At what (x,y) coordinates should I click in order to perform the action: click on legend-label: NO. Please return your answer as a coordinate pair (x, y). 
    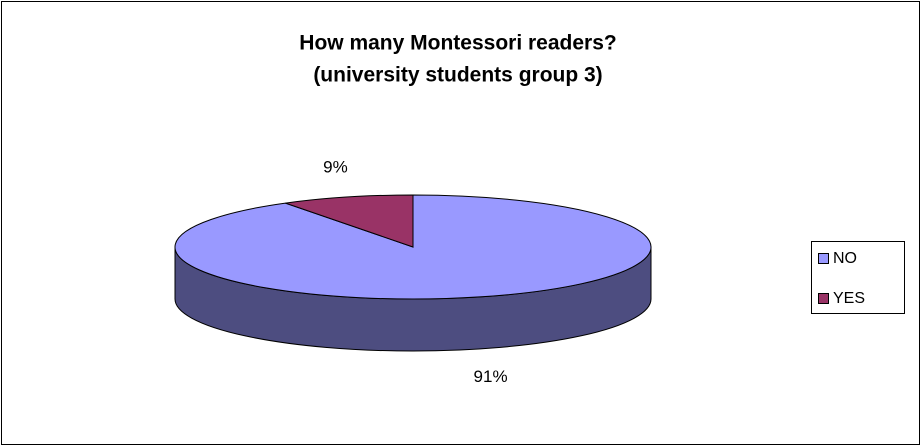
    Looking at the image, I should click on (845, 258).